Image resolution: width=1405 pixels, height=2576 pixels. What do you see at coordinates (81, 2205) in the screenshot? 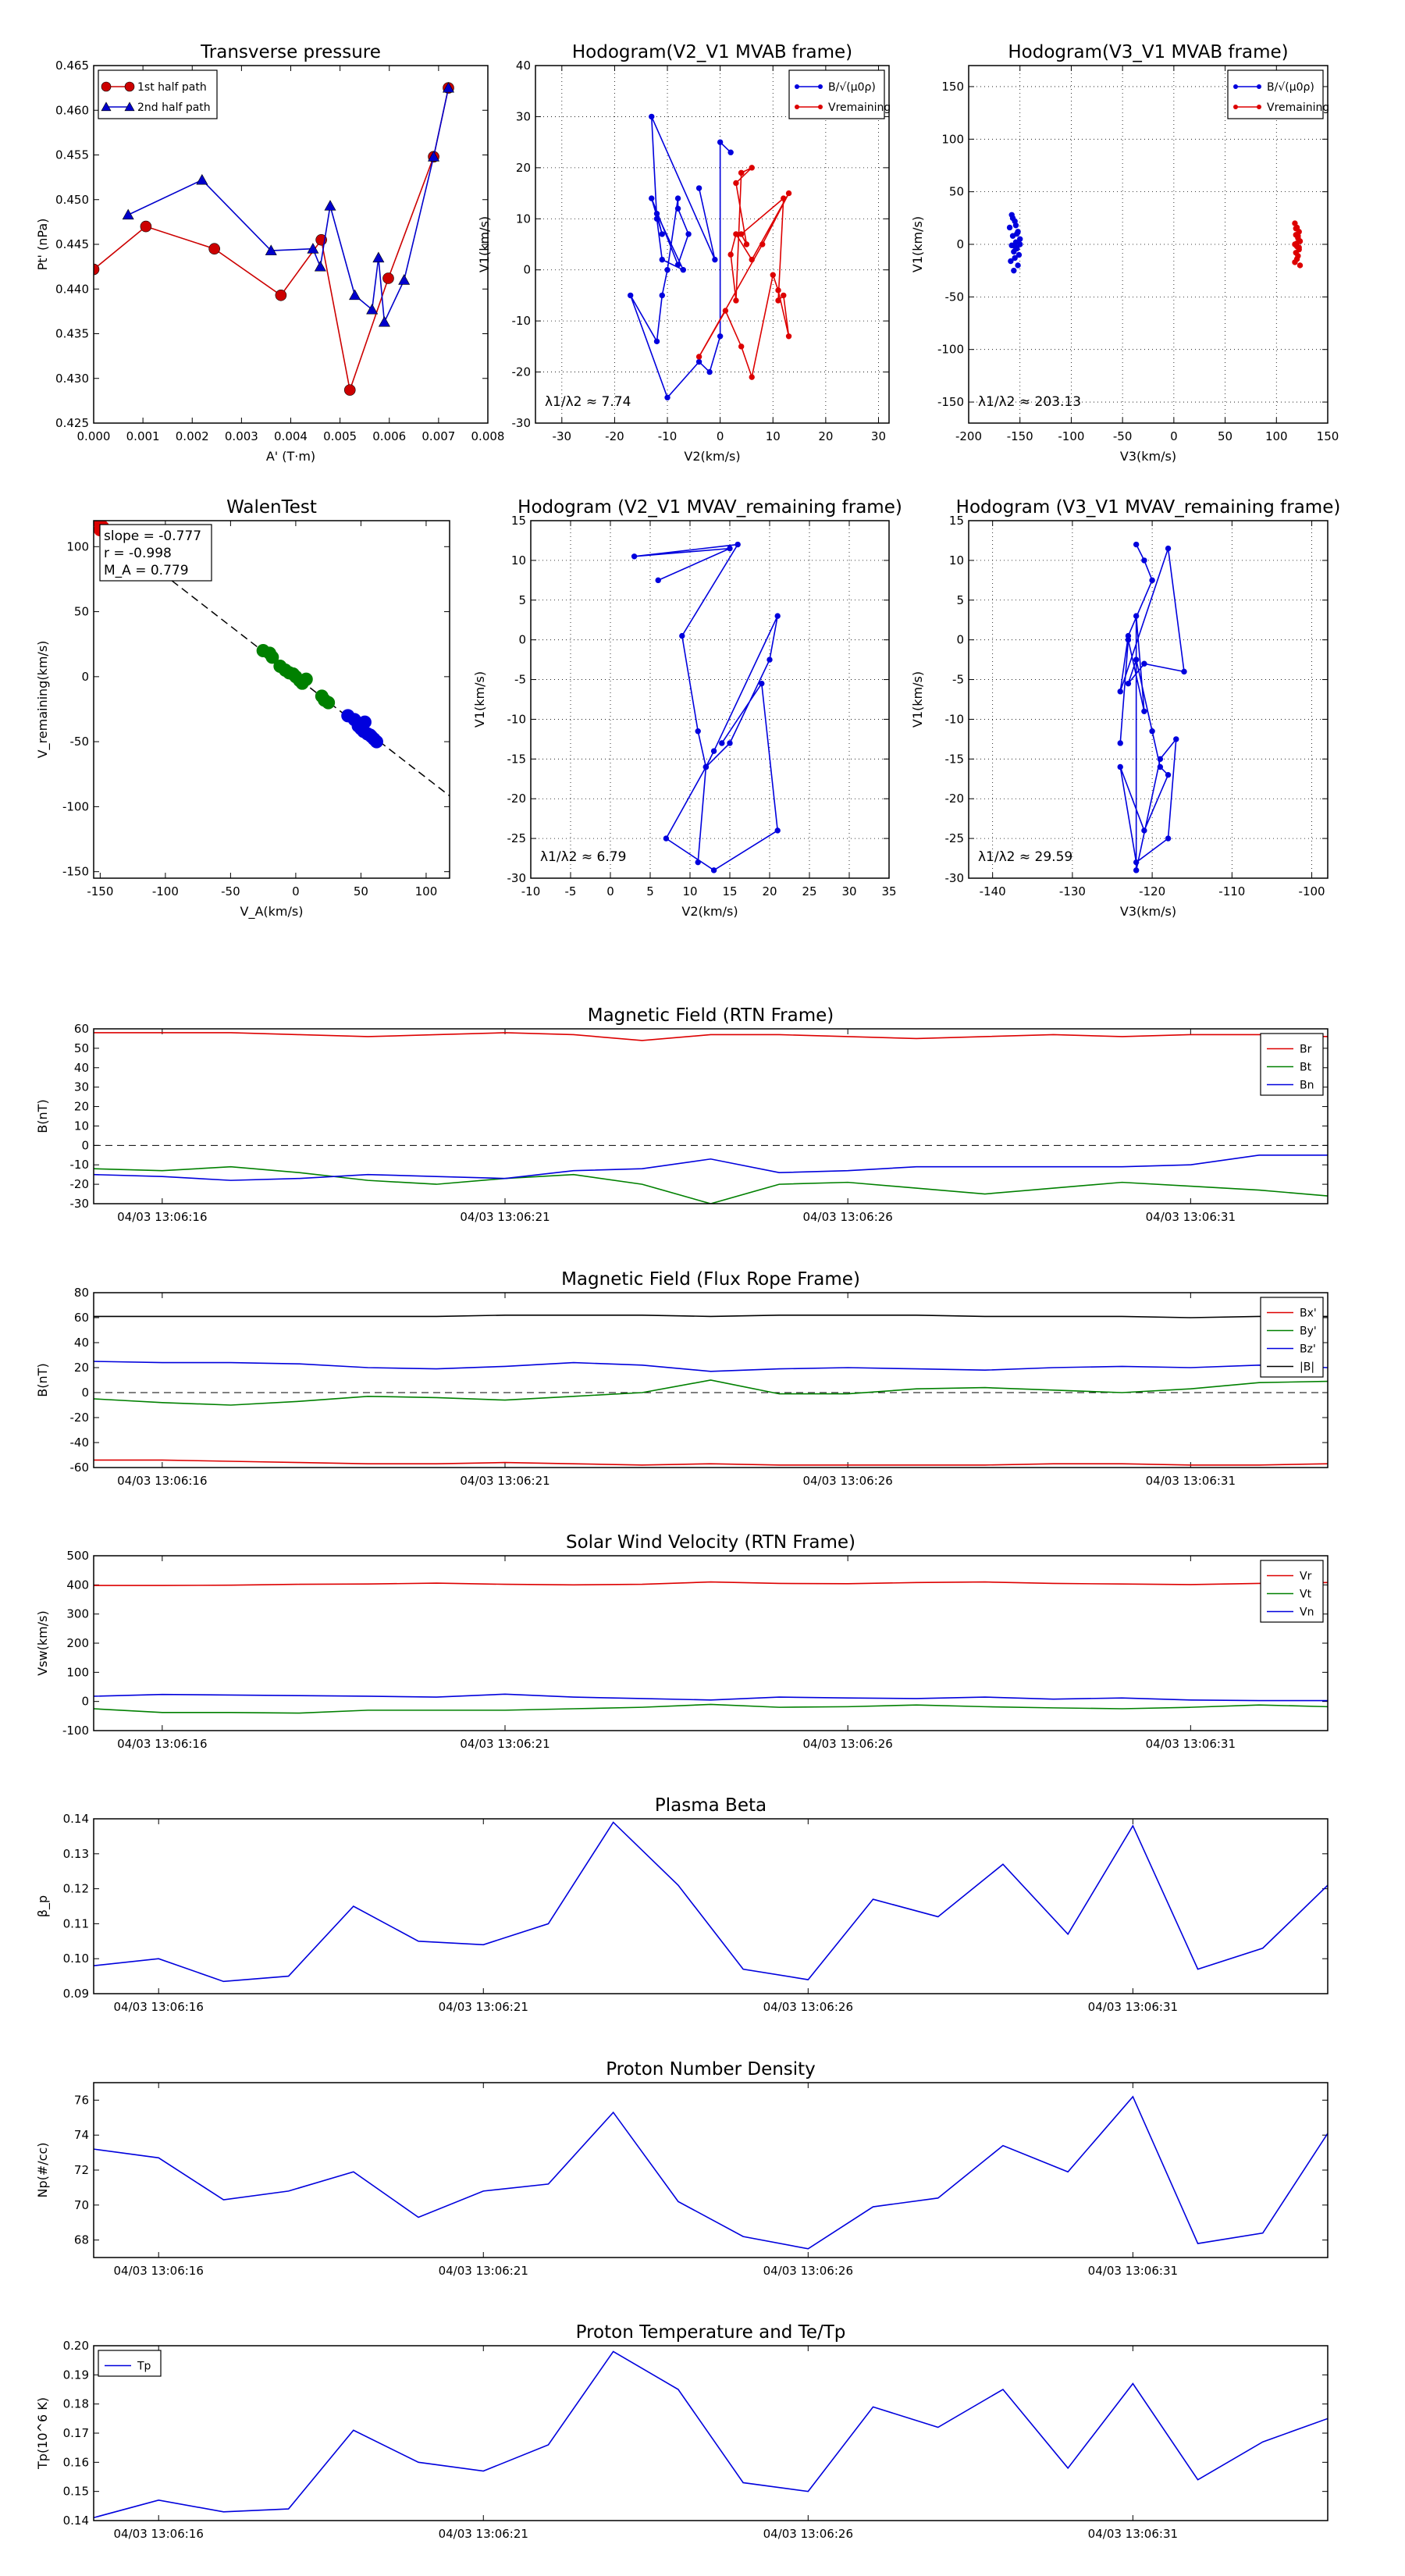
I see `y-tick-label: 70` at bounding box center [81, 2205].